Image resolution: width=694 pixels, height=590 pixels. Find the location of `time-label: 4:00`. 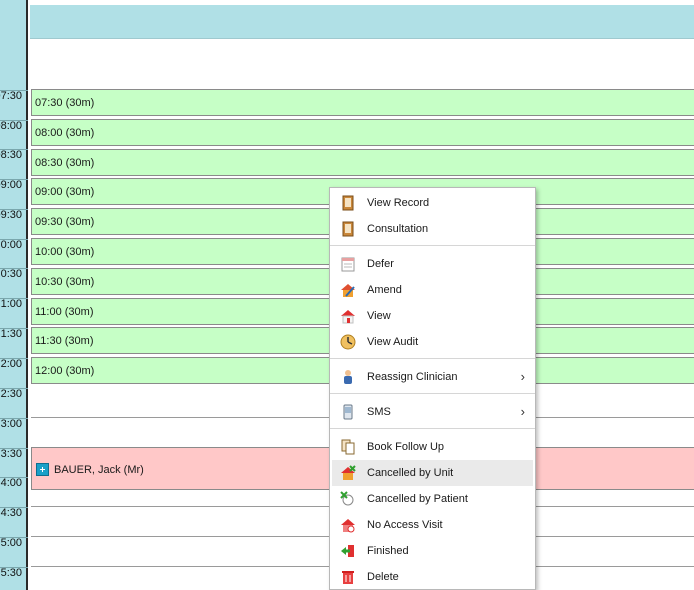

time-label: 4:00 is located at coordinates (11, 483).